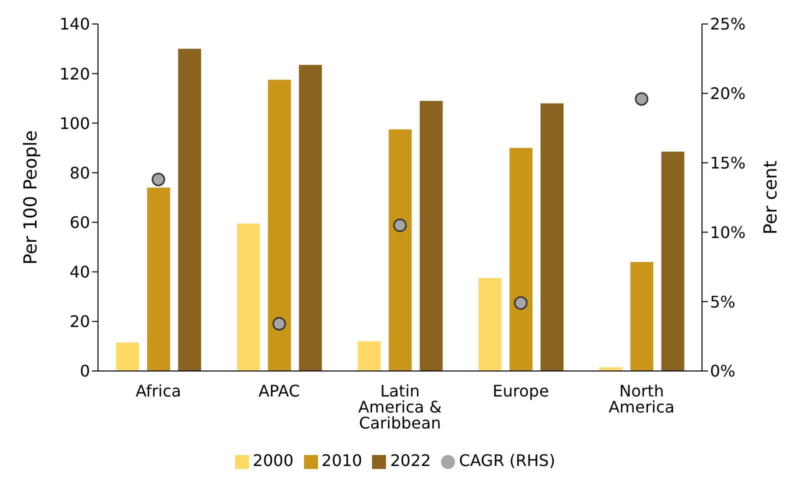 The image size is (800, 488). Describe the element at coordinates (74, 74) in the screenshot. I see `y-tick-label: 120` at that location.